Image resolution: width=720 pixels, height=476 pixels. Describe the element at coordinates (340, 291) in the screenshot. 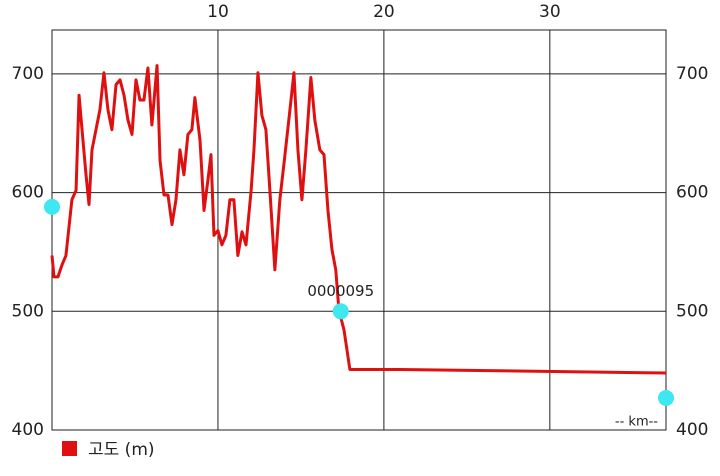

I see `marker-label: 0000095` at that location.